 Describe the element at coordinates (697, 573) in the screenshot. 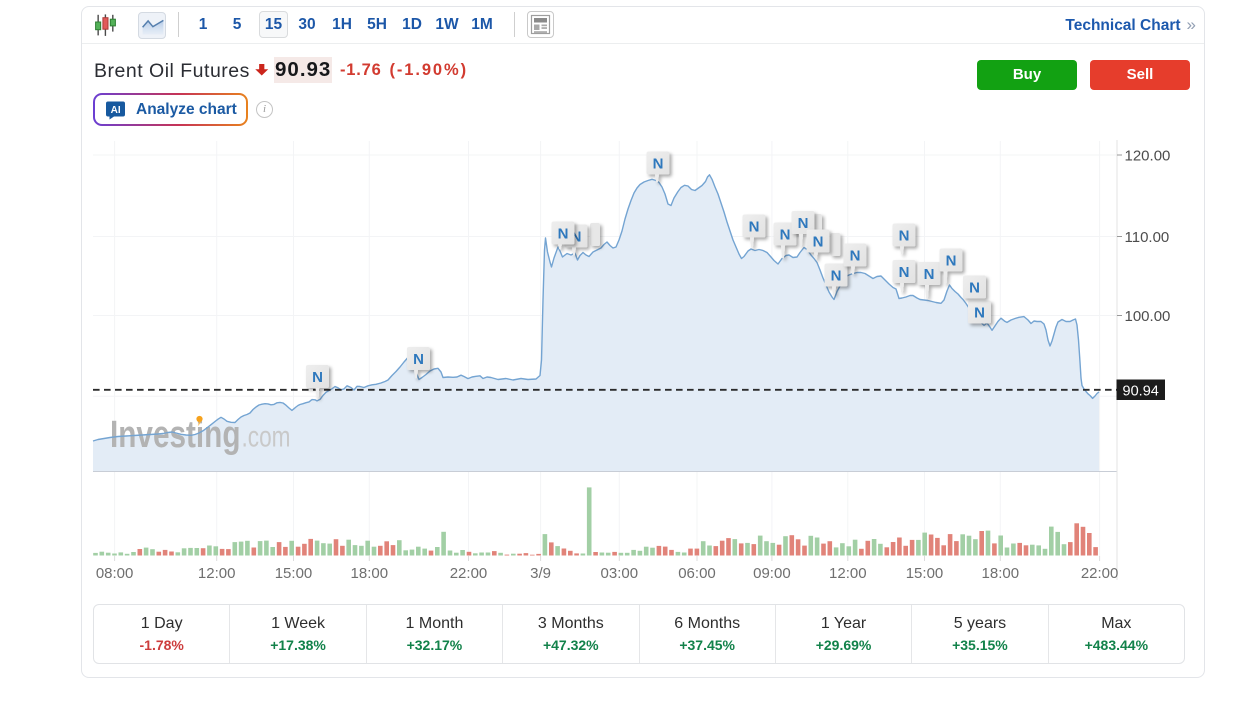

I see `svg-text: 06:00` at that location.